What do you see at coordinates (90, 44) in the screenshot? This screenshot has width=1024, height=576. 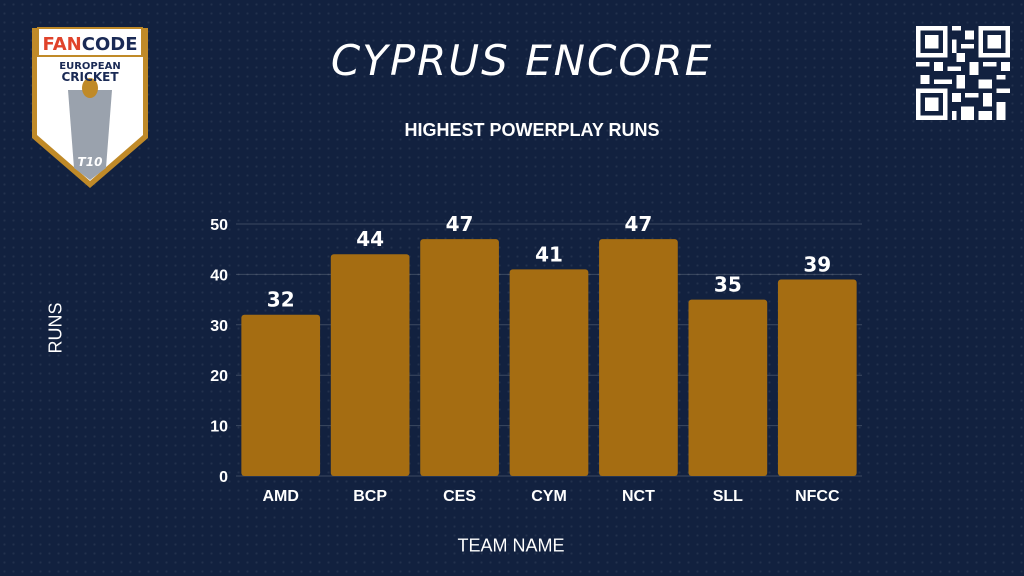 I see `logo-brand: FANCODE` at bounding box center [90, 44].